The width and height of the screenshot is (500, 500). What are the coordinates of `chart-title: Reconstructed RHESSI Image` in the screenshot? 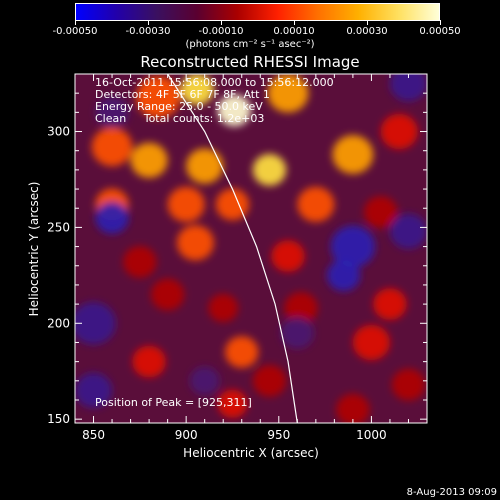 It's located at (250, 62).